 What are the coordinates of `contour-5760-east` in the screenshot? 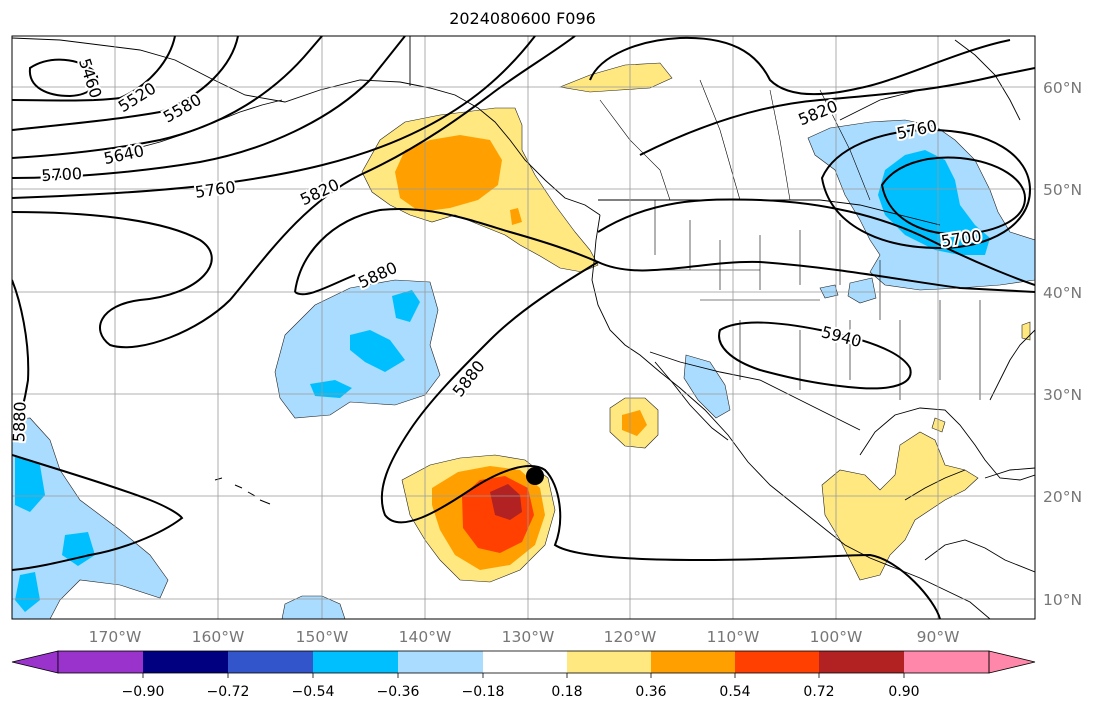 It's located at (837, 111).